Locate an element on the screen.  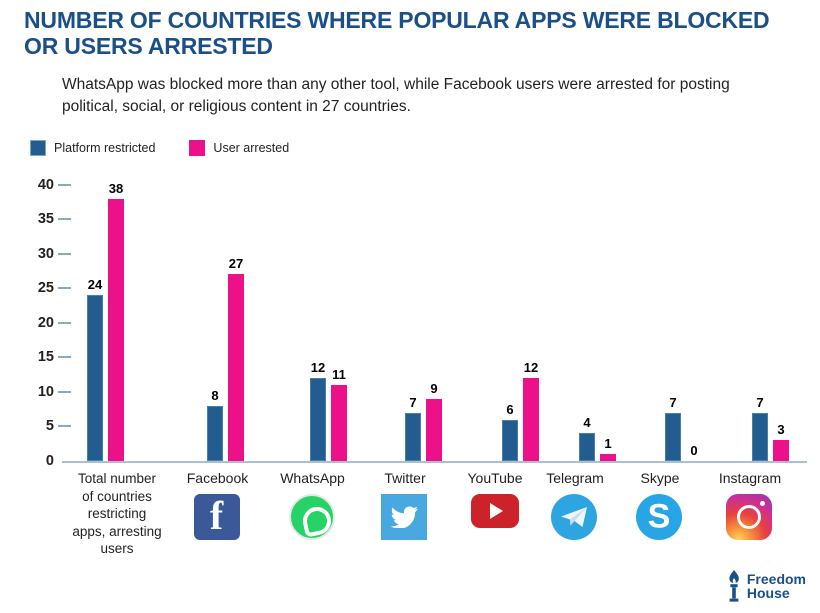
bar-value-label: 1 is located at coordinates (608, 444).